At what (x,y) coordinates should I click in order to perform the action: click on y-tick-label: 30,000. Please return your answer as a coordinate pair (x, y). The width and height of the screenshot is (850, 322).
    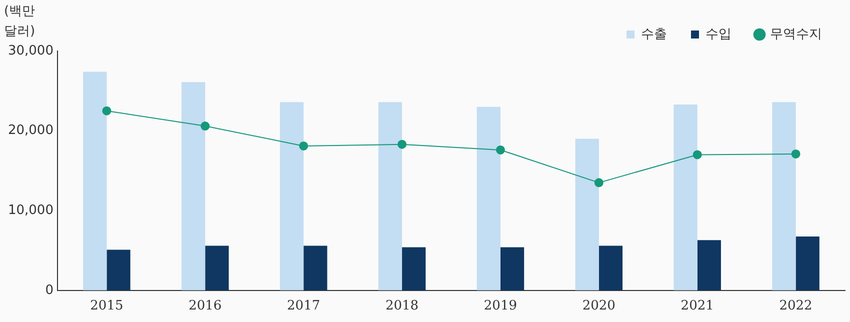
    Looking at the image, I should click on (31, 50).